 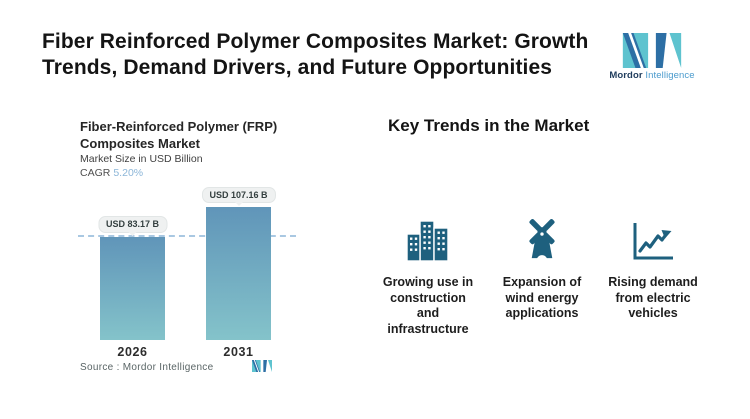 I want to click on windmill-icon, so click(x=542, y=238).